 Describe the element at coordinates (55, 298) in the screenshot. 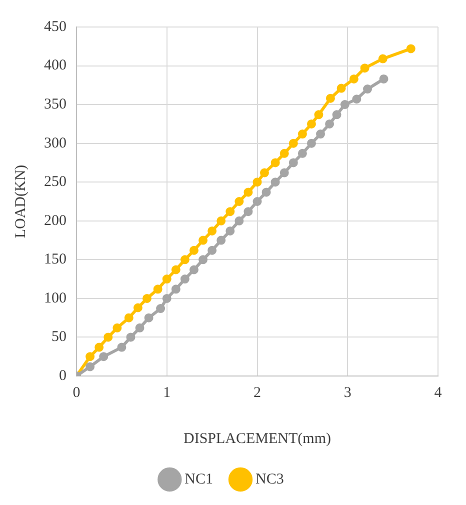

I see `y-tick-label: 100` at that location.